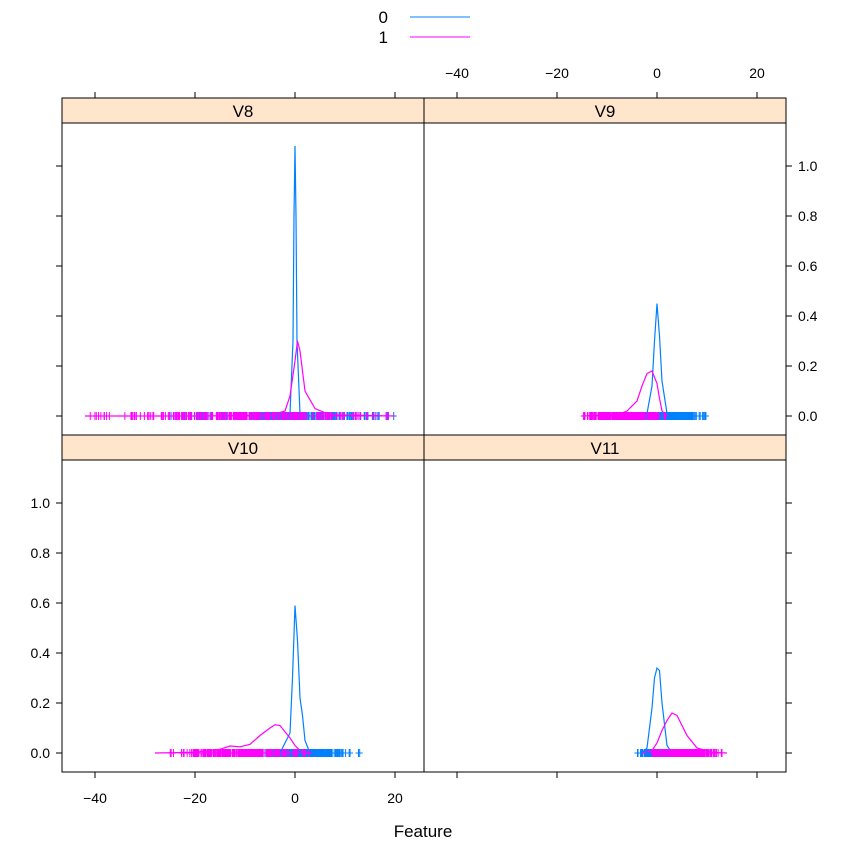  I want to click on strip-label: V11, so click(605, 448).